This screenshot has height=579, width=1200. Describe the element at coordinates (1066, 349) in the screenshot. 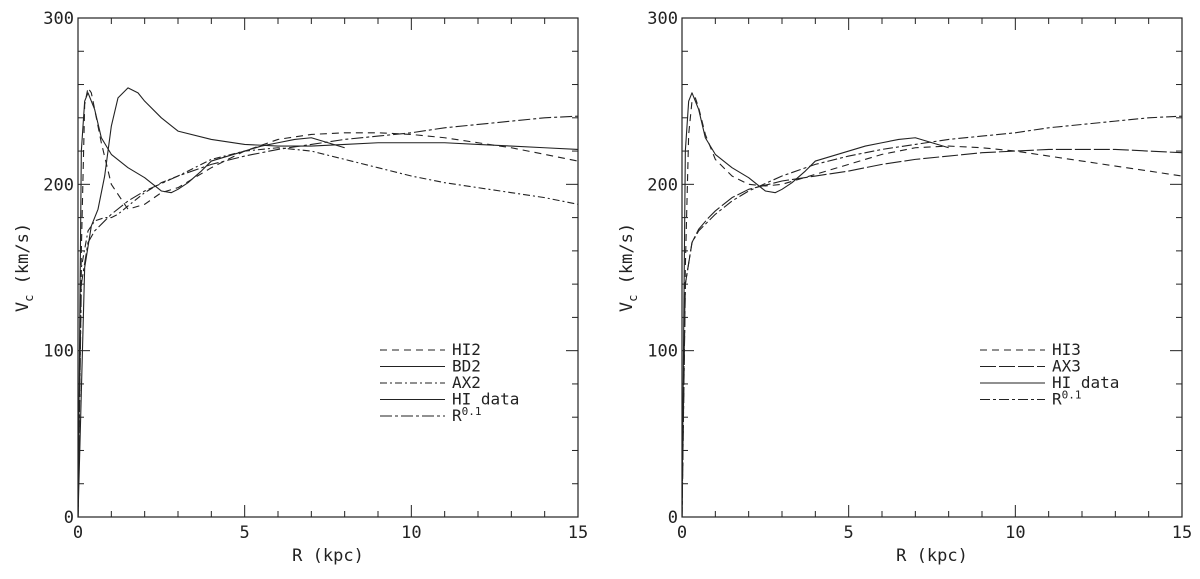

I see `legend-label: HI3` at that location.